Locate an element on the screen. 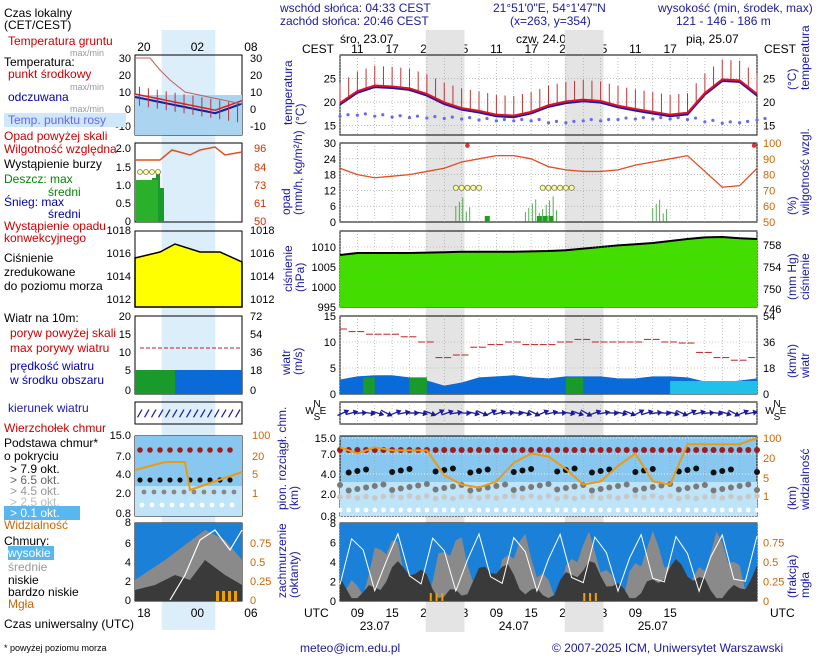 This screenshot has height=665, width=820. wind-ylabel-right: (km/h) is located at coordinates (792, 361).